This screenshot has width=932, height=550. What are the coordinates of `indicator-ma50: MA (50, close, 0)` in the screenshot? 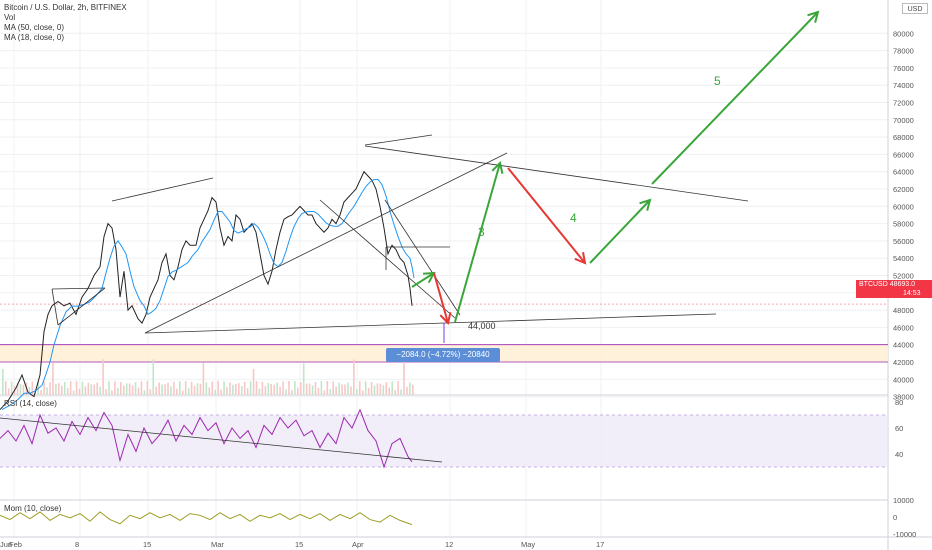 It's located at (34, 27).